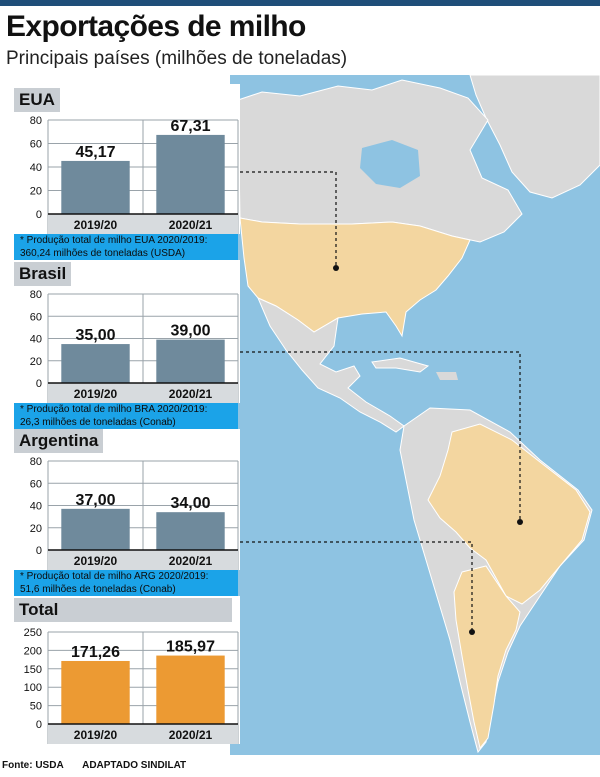 This screenshot has height=777, width=600. What do you see at coordinates (95, 152) in the screenshot?
I see `data-label: 45,17` at bounding box center [95, 152].